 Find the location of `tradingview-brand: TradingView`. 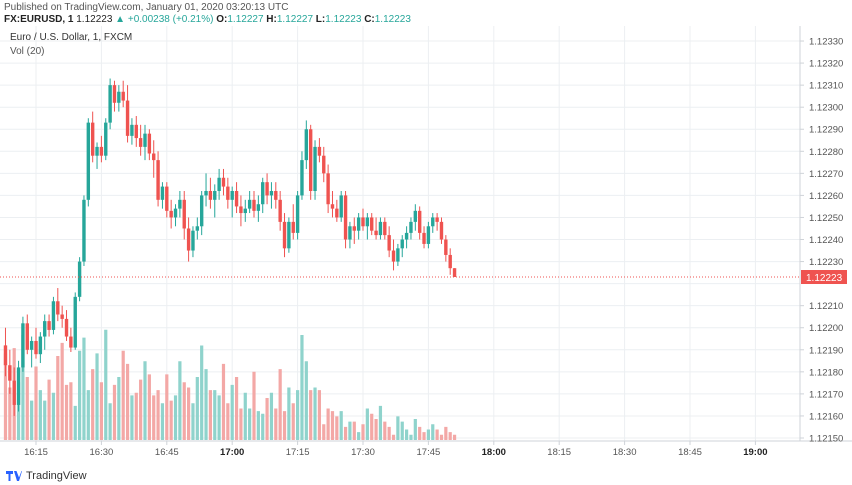

tradingview-brand: TradingView is located at coordinates (46, 476).